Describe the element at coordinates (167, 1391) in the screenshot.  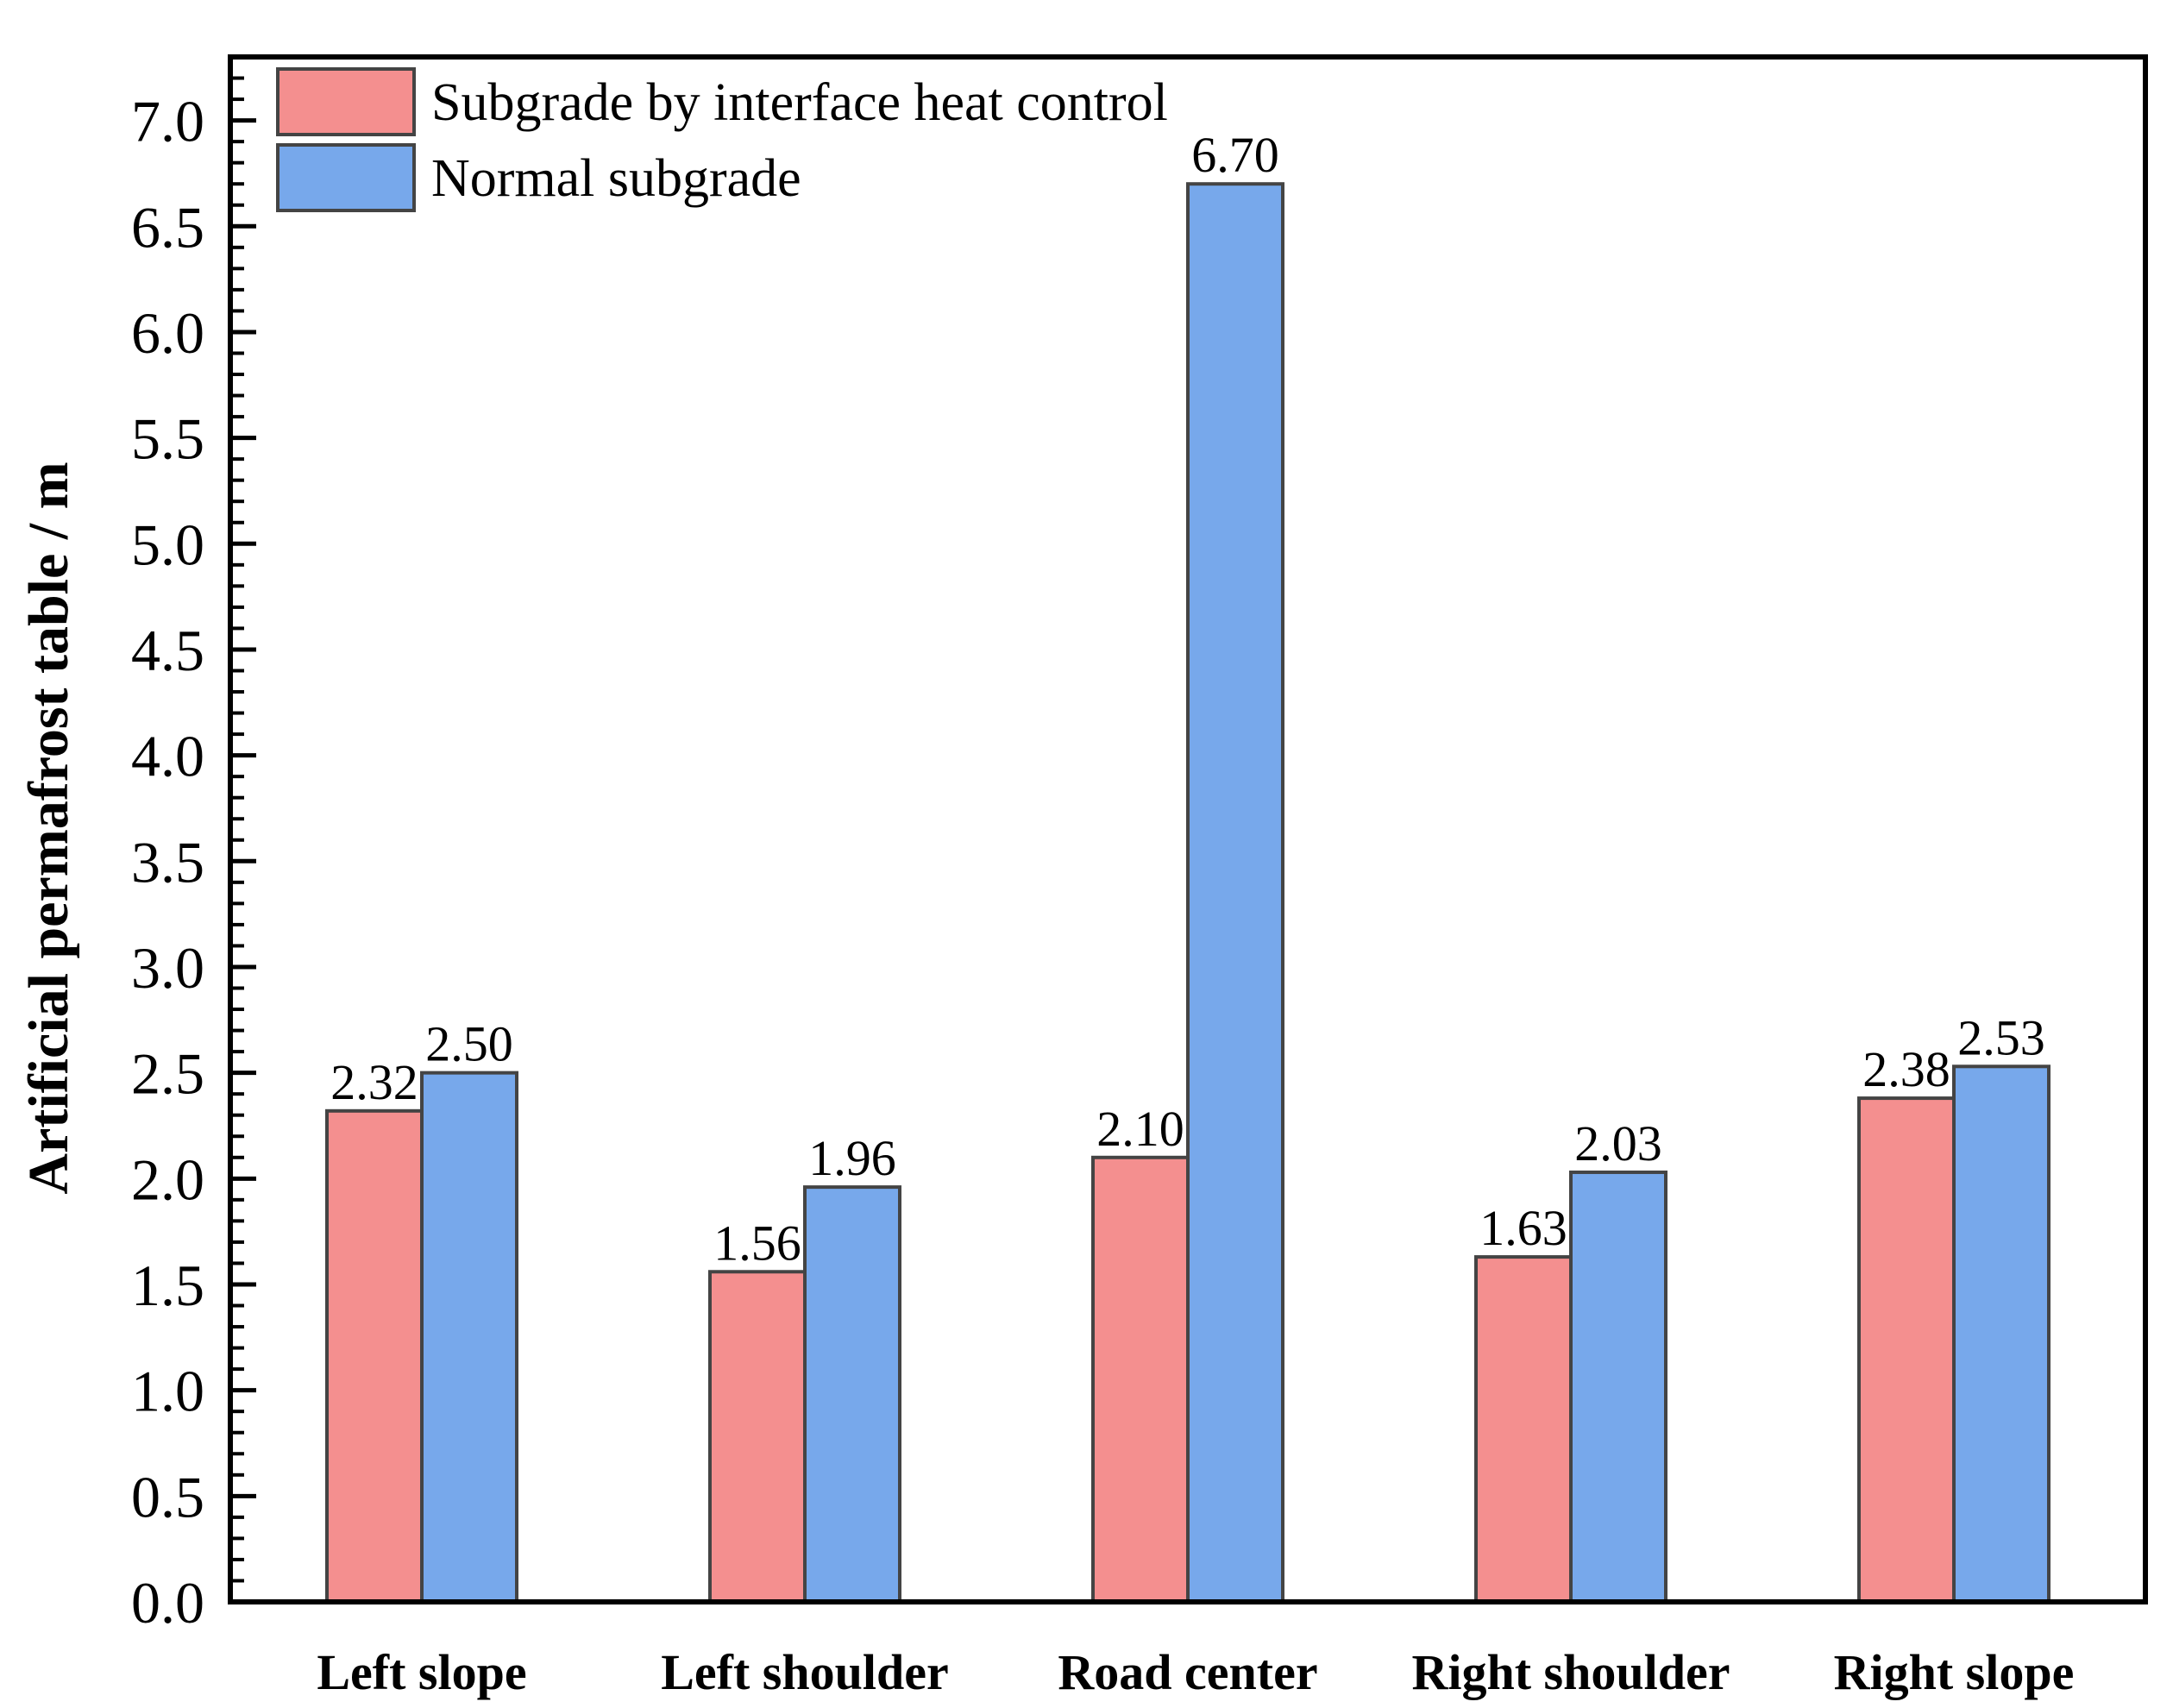
I see `y-tick-label: 1.0` at that location.